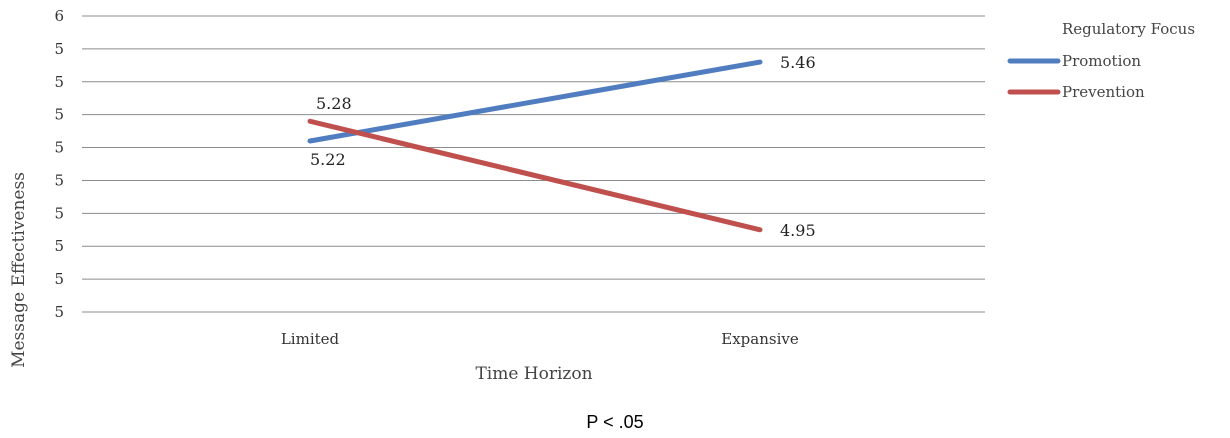 The image size is (1230, 438). I want to click on data-label: 4.95, so click(798, 230).